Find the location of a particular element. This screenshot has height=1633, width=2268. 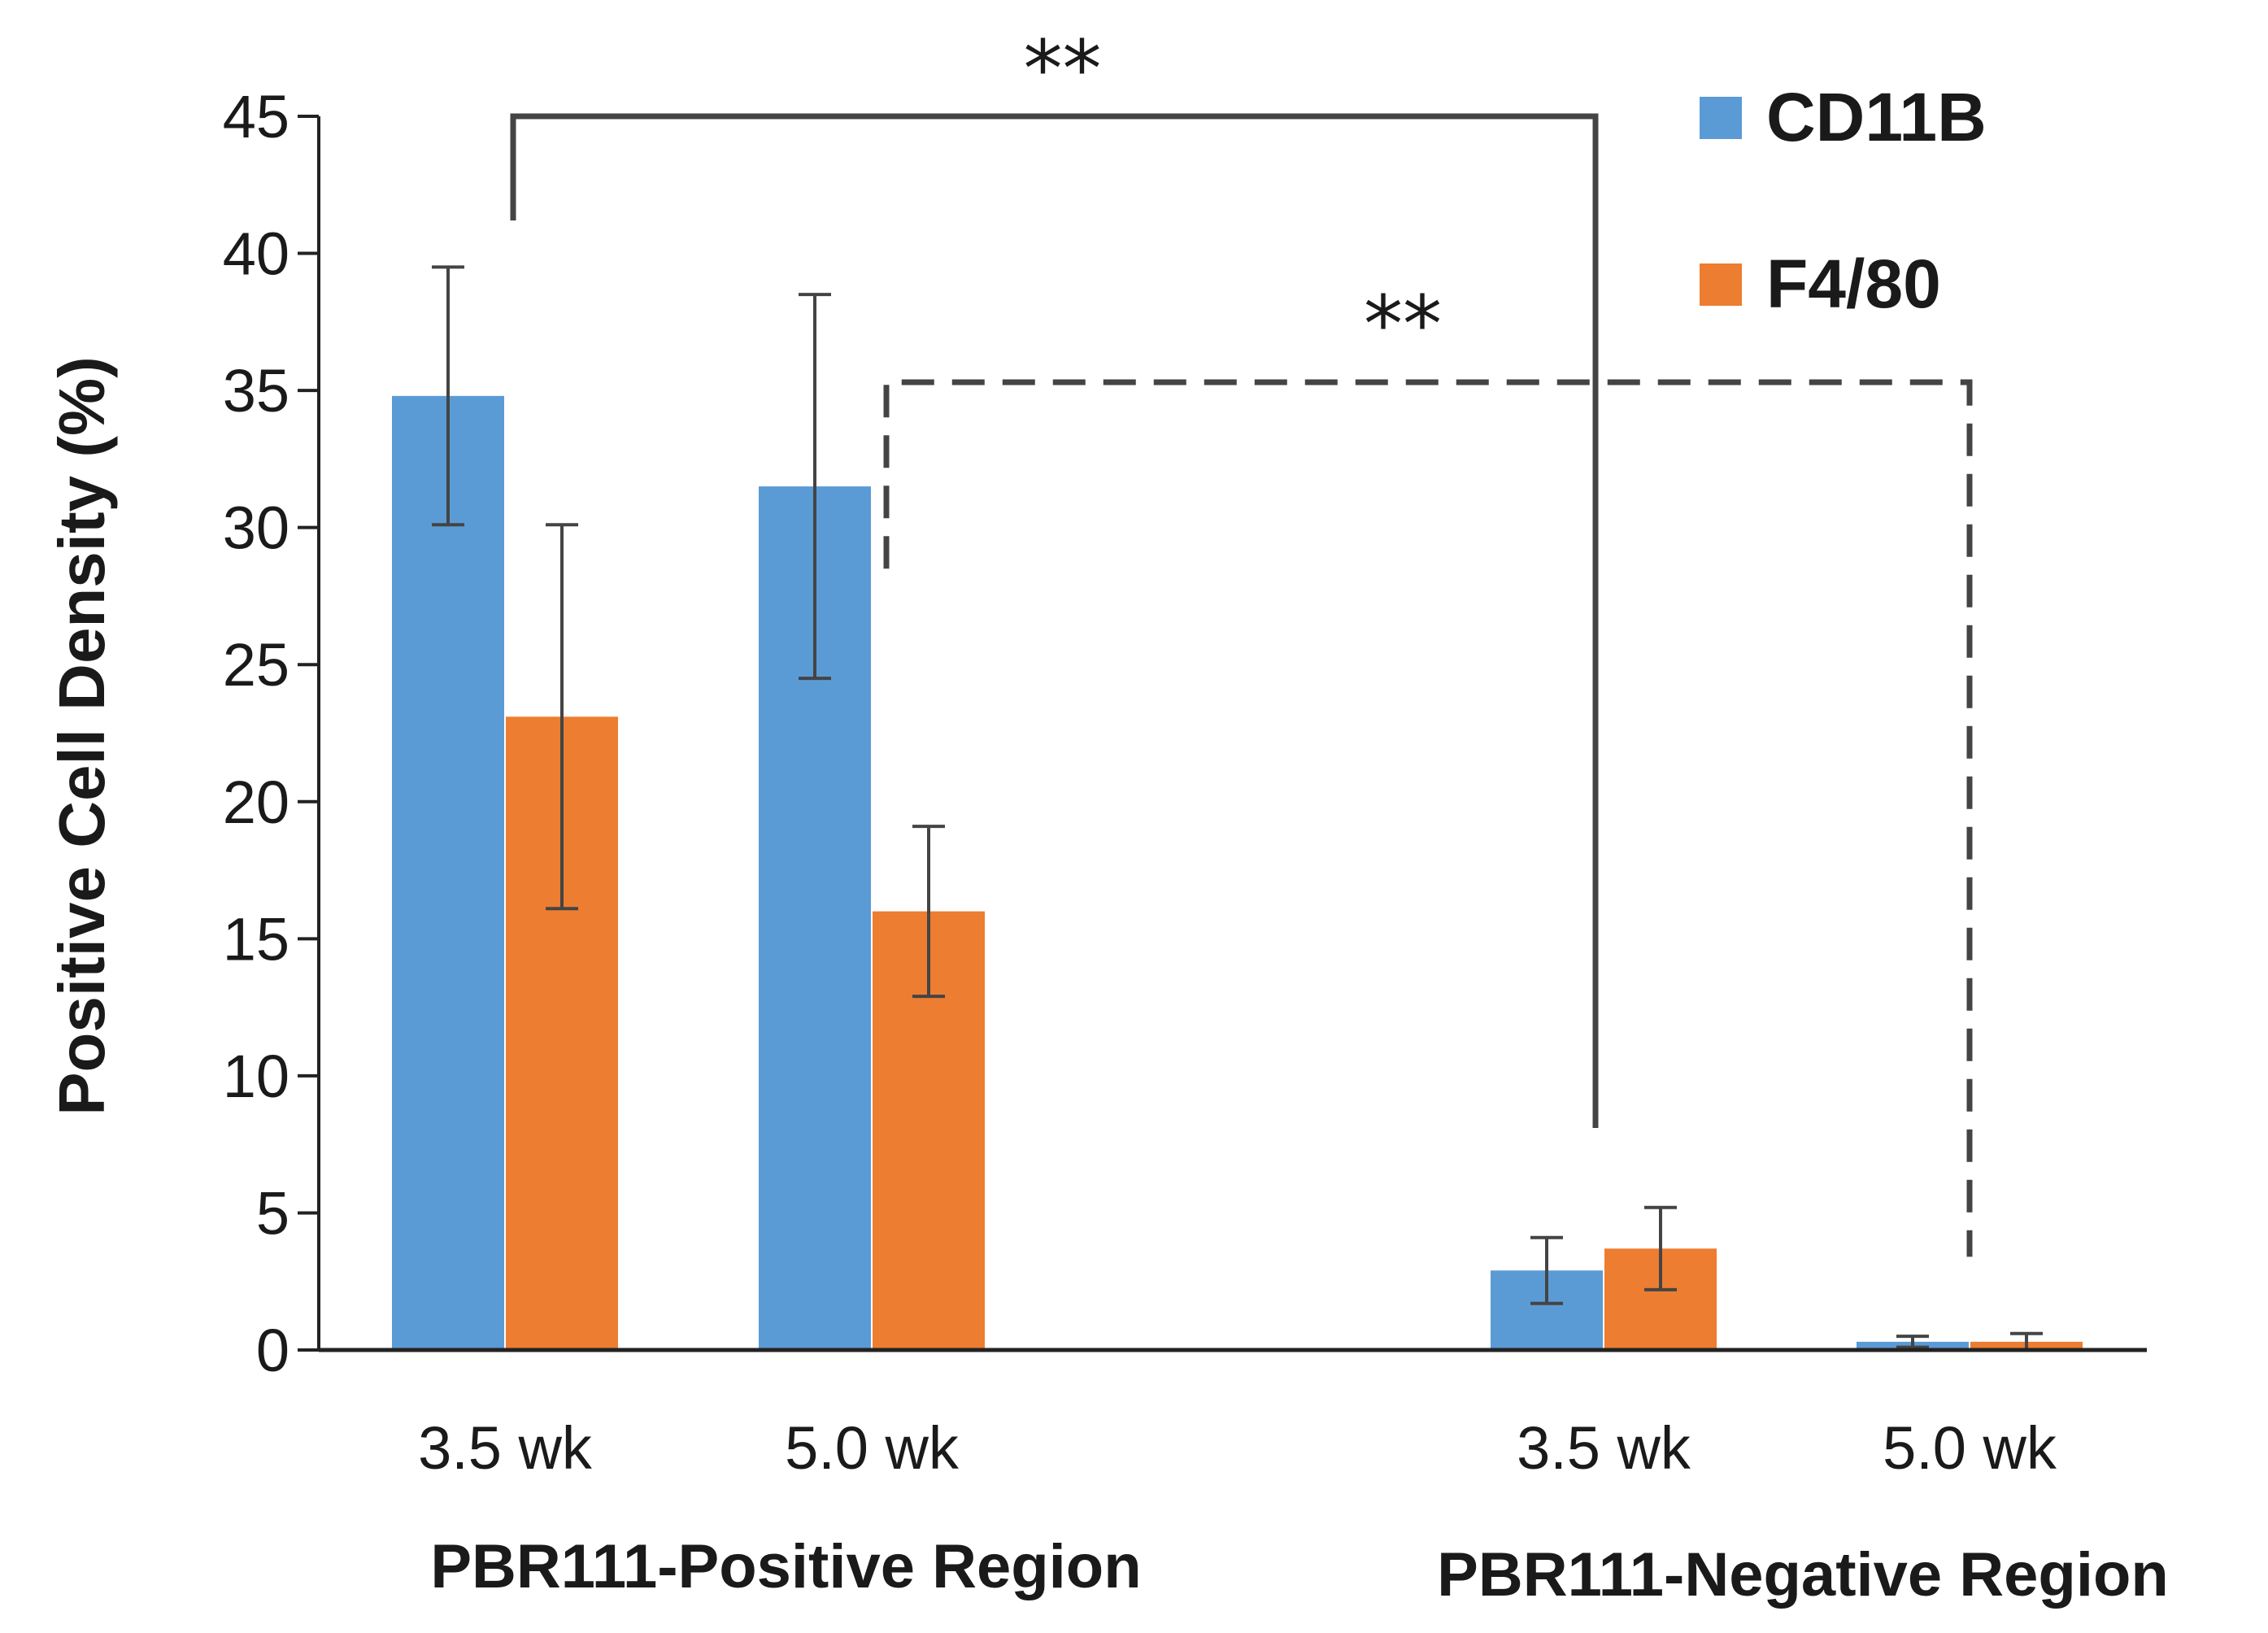

y-tick-label: 0 is located at coordinates (272, 1350).